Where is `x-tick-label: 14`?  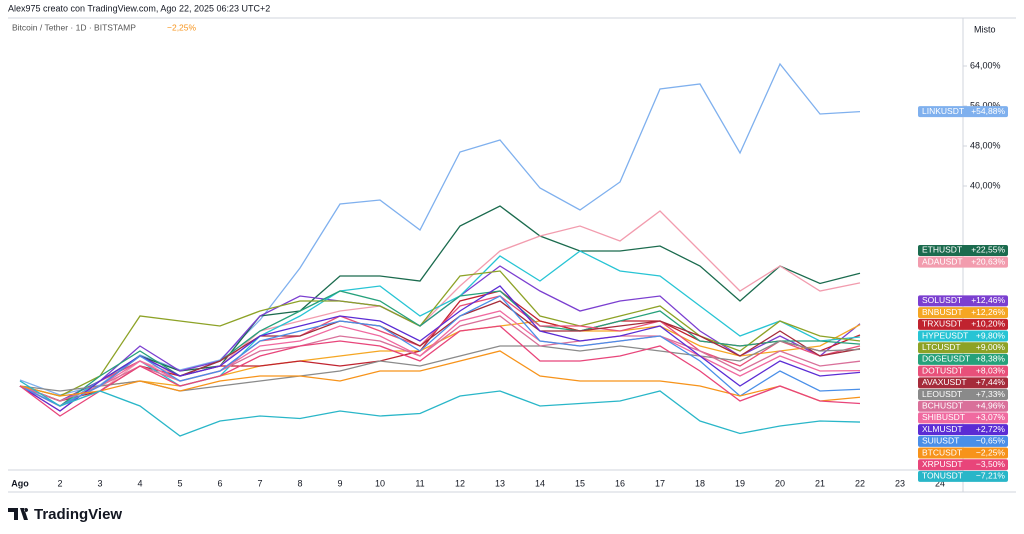
x-tick-label: 14 is located at coordinates (540, 483).